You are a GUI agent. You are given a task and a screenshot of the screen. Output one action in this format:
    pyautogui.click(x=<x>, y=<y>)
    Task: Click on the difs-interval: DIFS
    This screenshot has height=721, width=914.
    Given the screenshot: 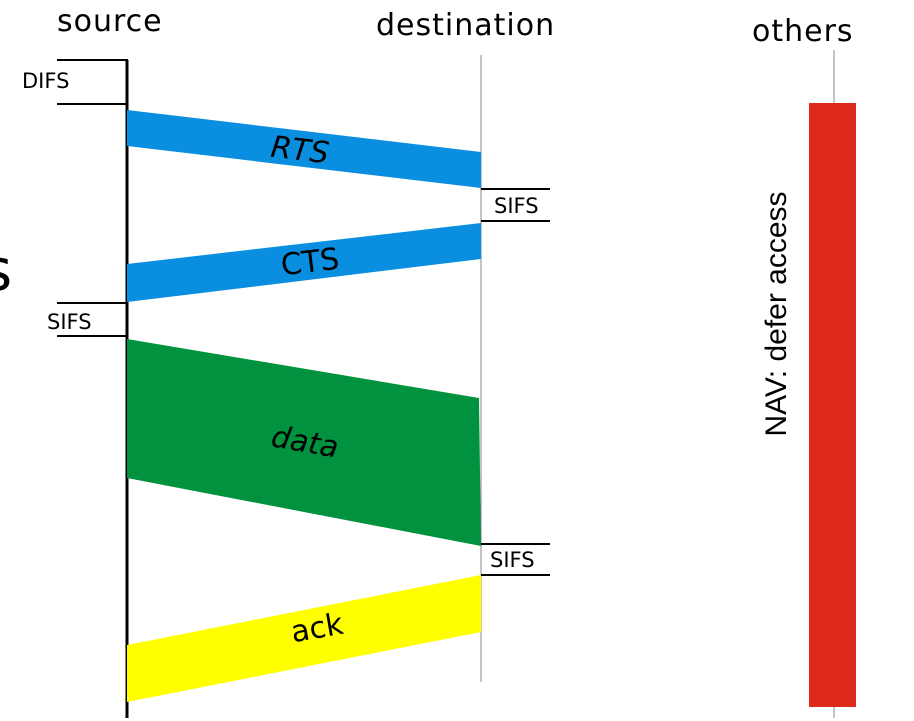 What is the action you would take?
    pyautogui.click(x=75, y=82)
    